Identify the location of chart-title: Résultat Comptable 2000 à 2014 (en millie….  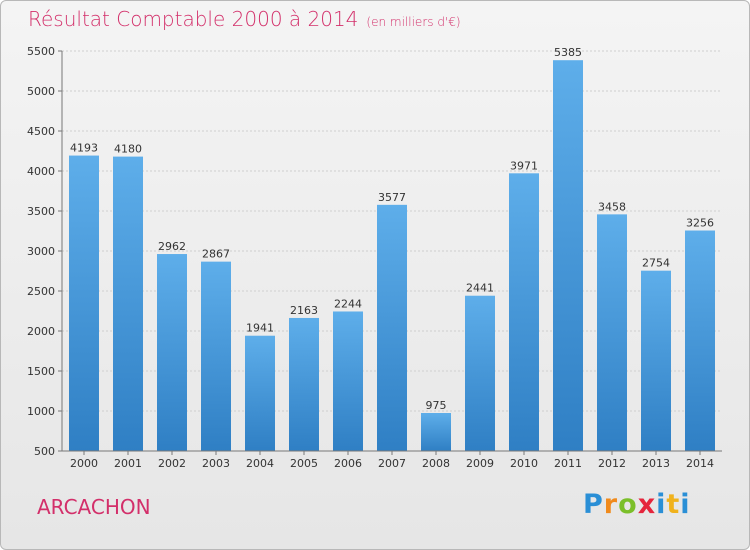
(244, 19).